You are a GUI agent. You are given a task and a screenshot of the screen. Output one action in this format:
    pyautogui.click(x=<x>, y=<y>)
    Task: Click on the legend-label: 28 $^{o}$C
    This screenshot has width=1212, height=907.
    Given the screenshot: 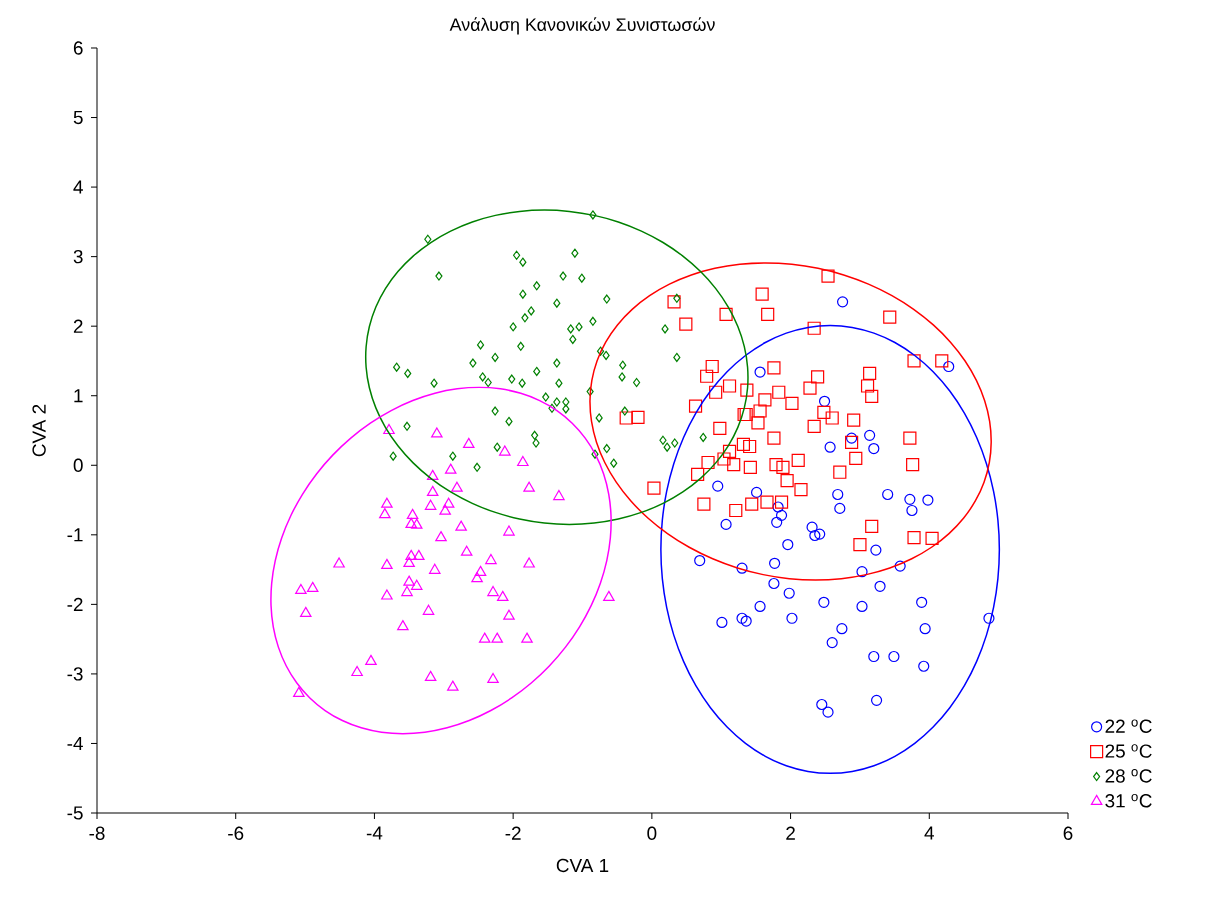 What is the action you would take?
    pyautogui.click(x=1128, y=776)
    